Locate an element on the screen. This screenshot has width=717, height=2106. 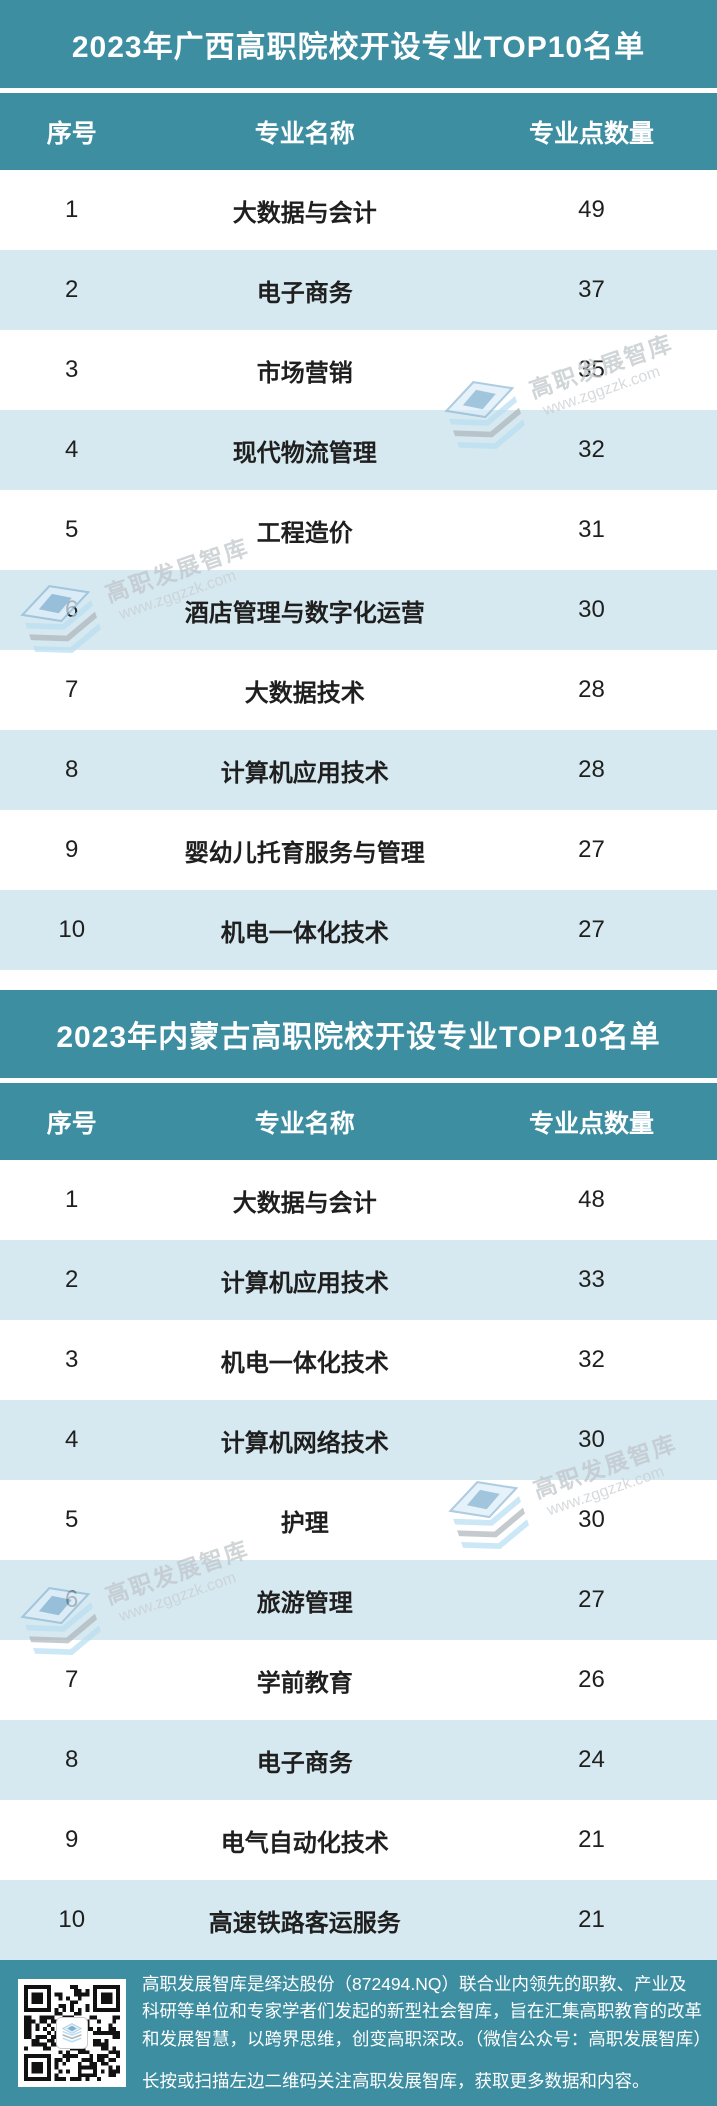
qr-logo is located at coordinates (72, 2033).